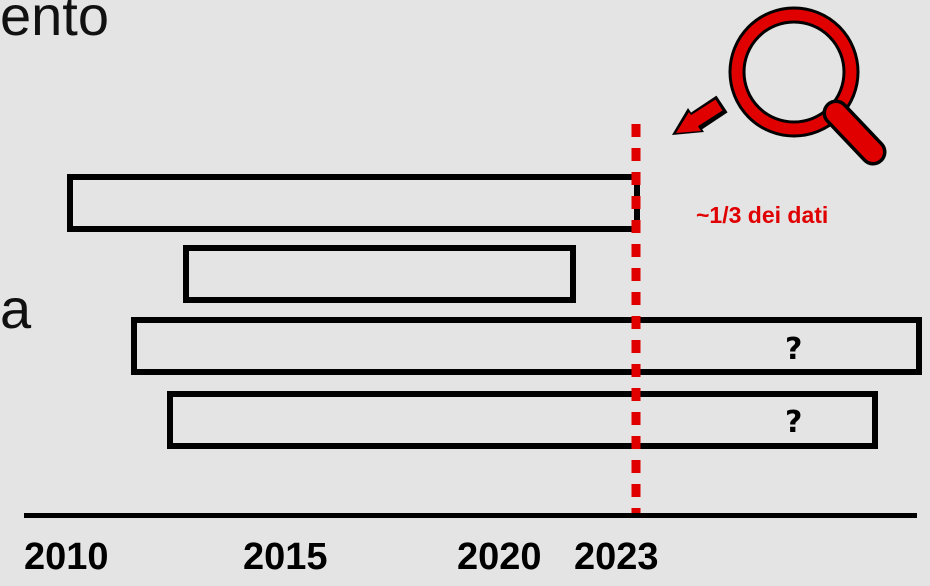 This screenshot has width=930, height=586. What do you see at coordinates (285, 557) in the screenshot?
I see `year-label-2015: 2015` at bounding box center [285, 557].